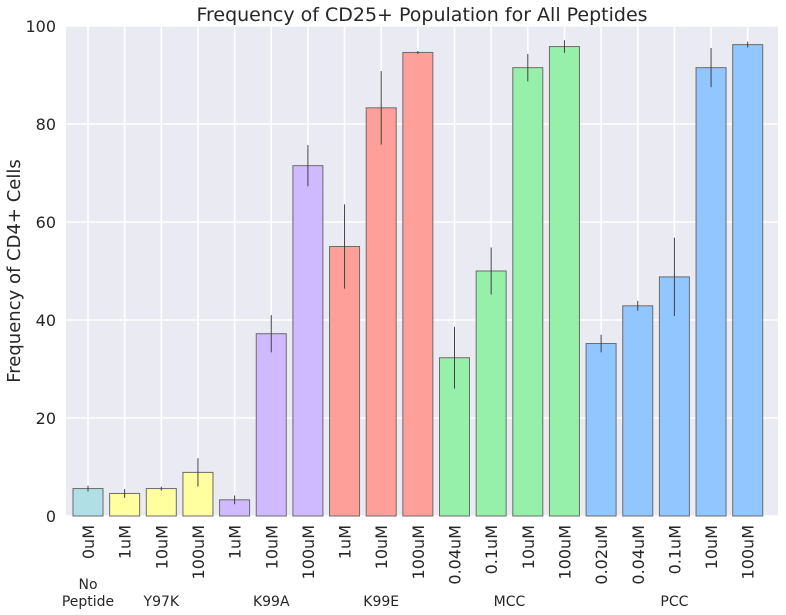  I want to click on y-tick-label: 80, so click(46, 124).